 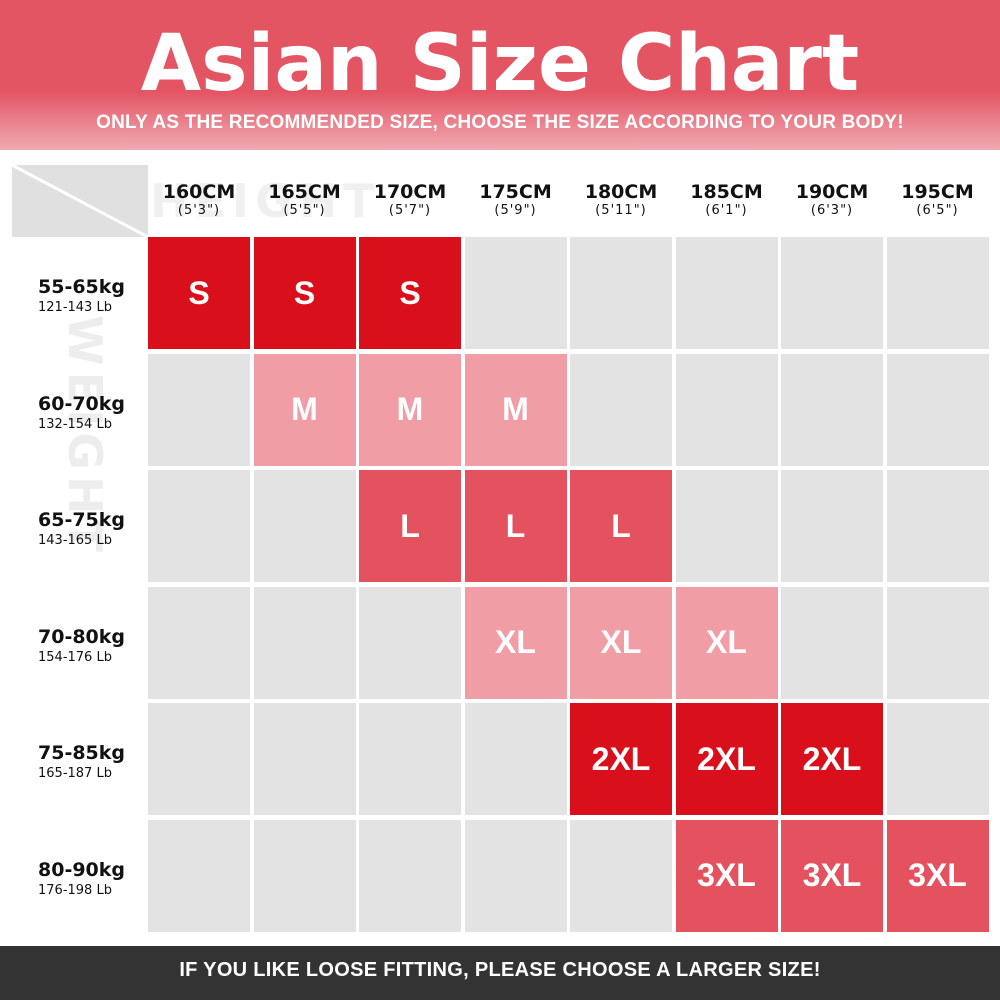 I want to click on column-header: 185CM (6'1"), so click(x=727, y=201).